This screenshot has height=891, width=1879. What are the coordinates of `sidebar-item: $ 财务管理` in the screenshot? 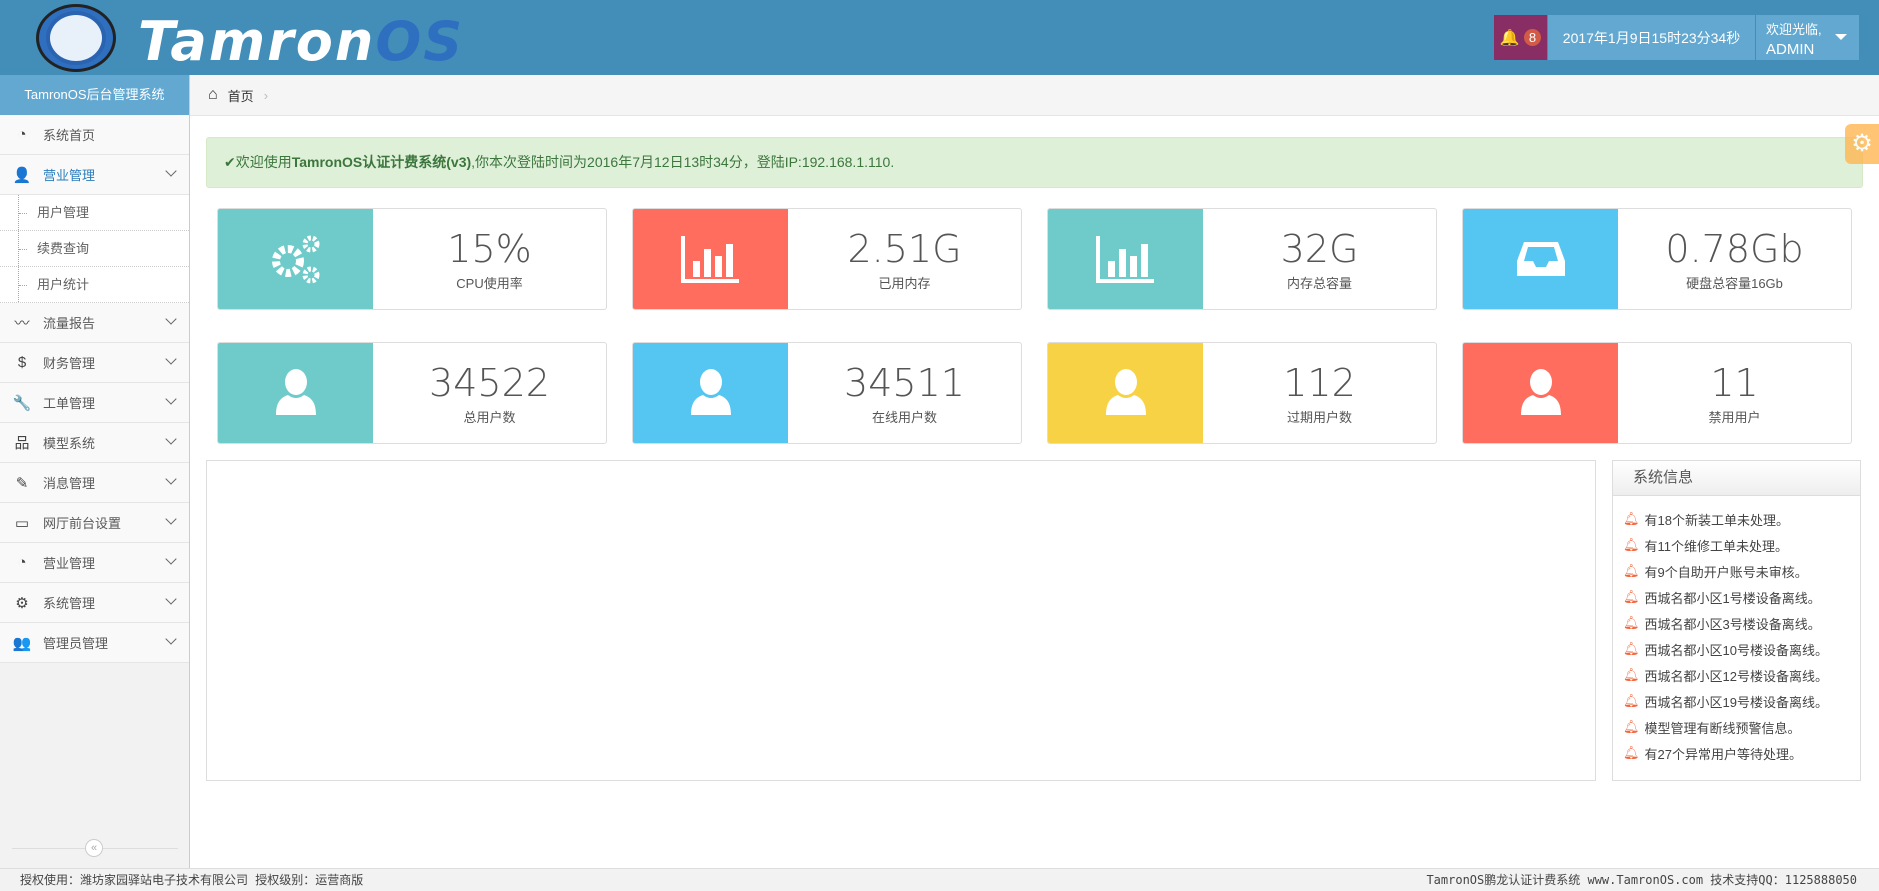 It's located at (94, 363).